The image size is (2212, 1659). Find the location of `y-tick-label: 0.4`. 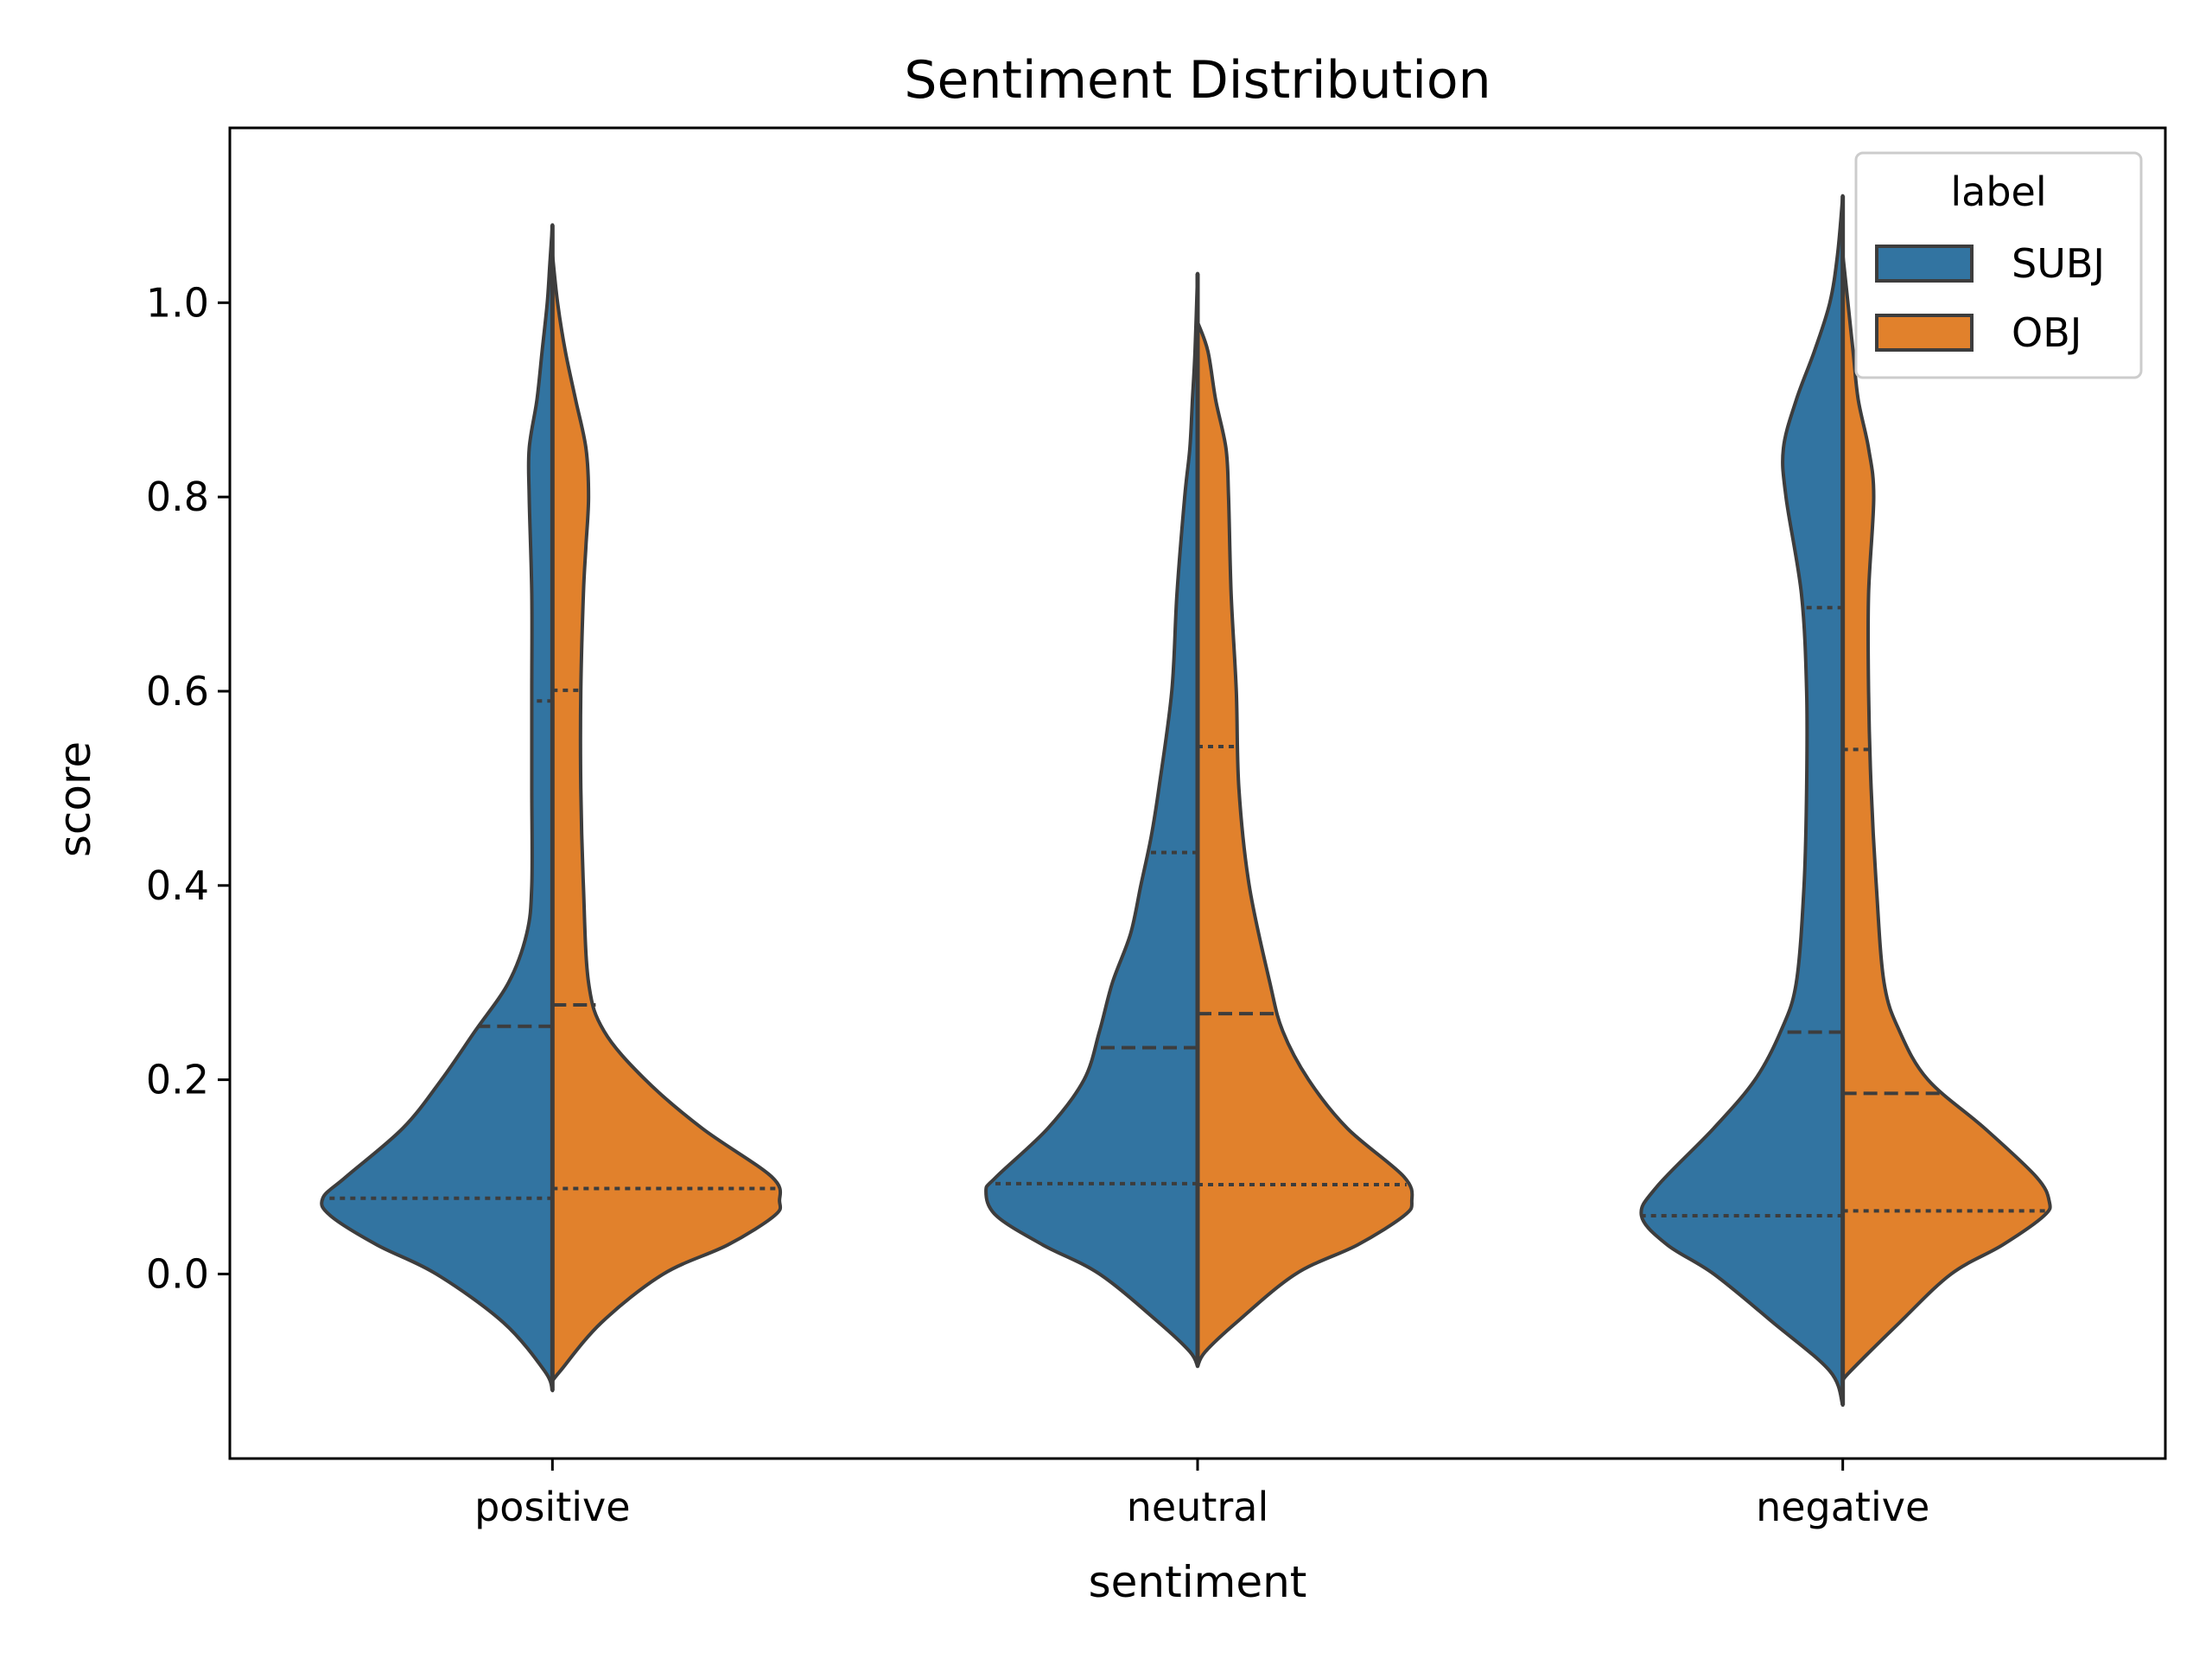

y-tick-label: 0.4 is located at coordinates (177, 885).